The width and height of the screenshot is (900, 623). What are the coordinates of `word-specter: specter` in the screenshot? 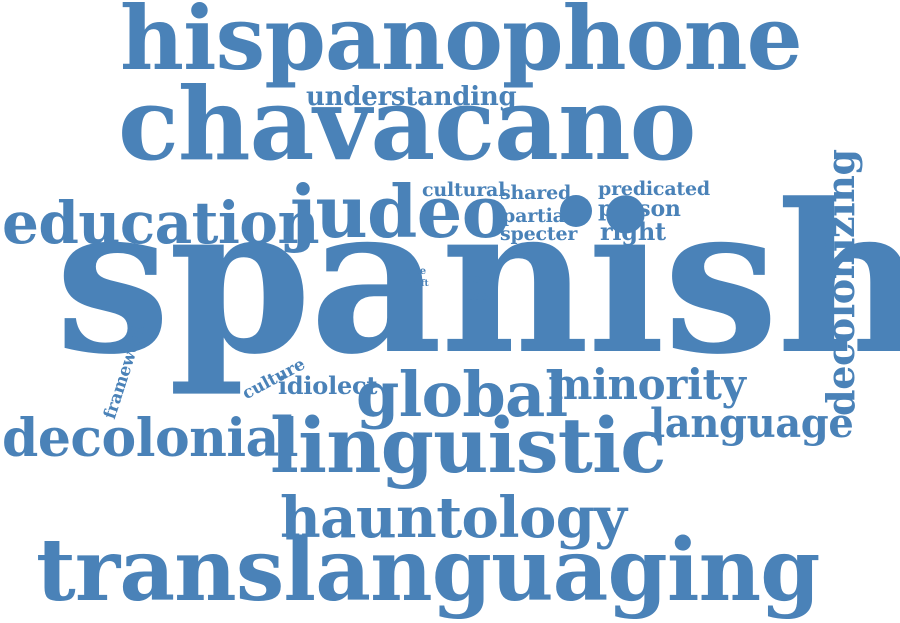 It's located at (539, 234).